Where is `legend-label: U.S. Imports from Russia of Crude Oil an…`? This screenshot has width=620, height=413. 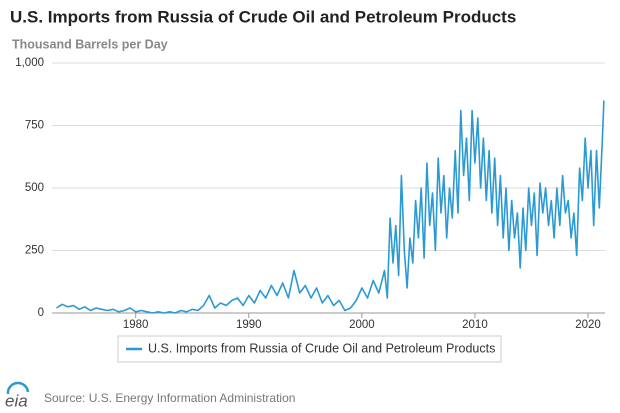
legend-label: U.S. Imports from Russia of Crude Oil an… is located at coordinates (321, 348).